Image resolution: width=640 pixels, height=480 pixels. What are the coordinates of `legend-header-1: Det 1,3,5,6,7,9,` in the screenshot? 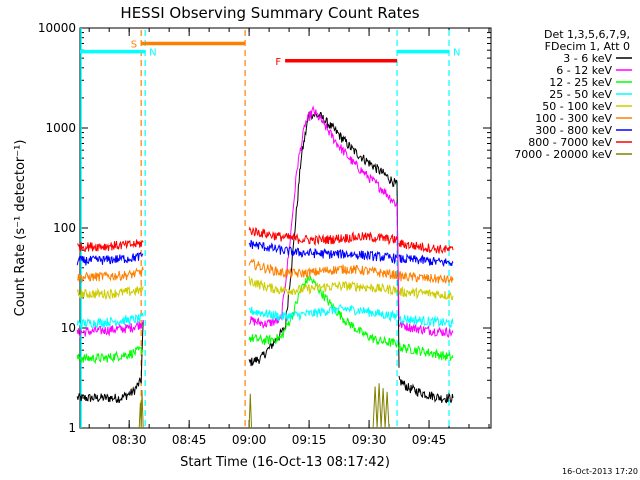 It's located at (587, 34).